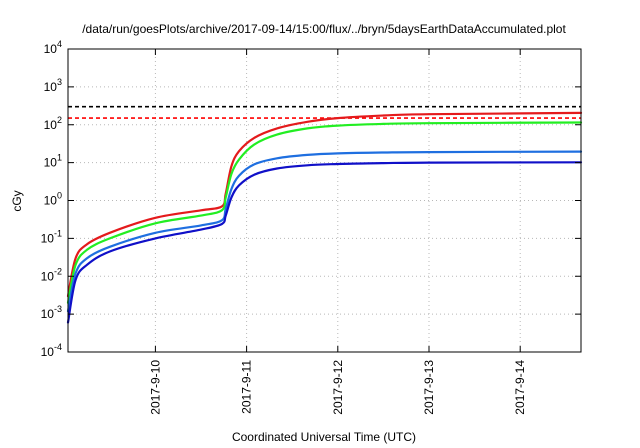 This screenshot has width=640, height=448. What do you see at coordinates (324, 437) in the screenshot?
I see `x-axis-label: Coordinated Universal Time (UTC)` at bounding box center [324, 437].